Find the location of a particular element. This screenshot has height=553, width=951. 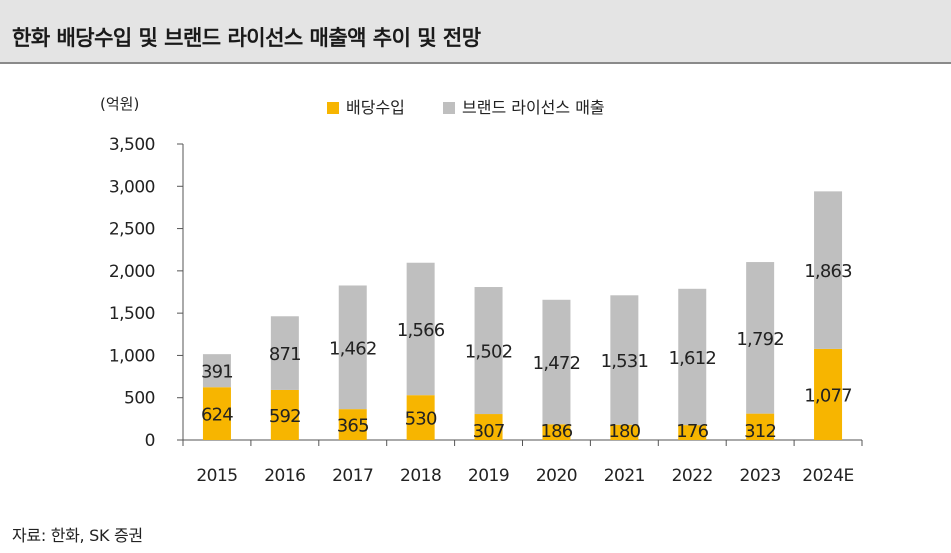

data-label-brand-license: 1,792 is located at coordinates (760, 339).